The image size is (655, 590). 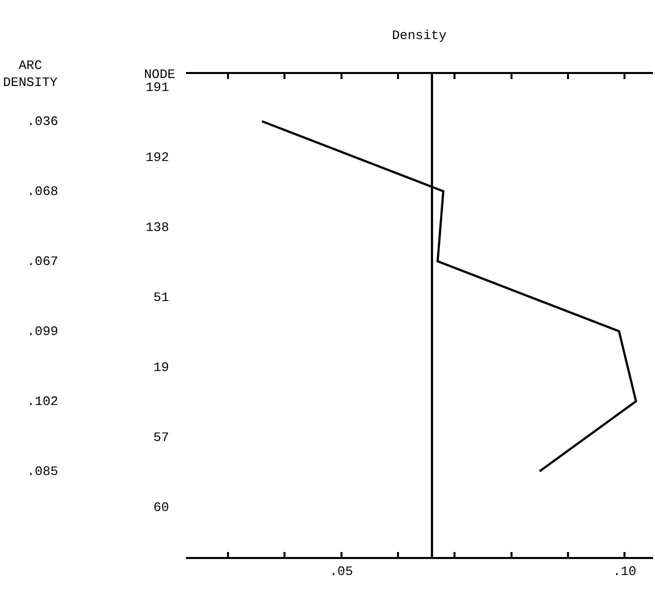 What do you see at coordinates (42, 121) in the screenshot?
I see `data-label: .036` at bounding box center [42, 121].